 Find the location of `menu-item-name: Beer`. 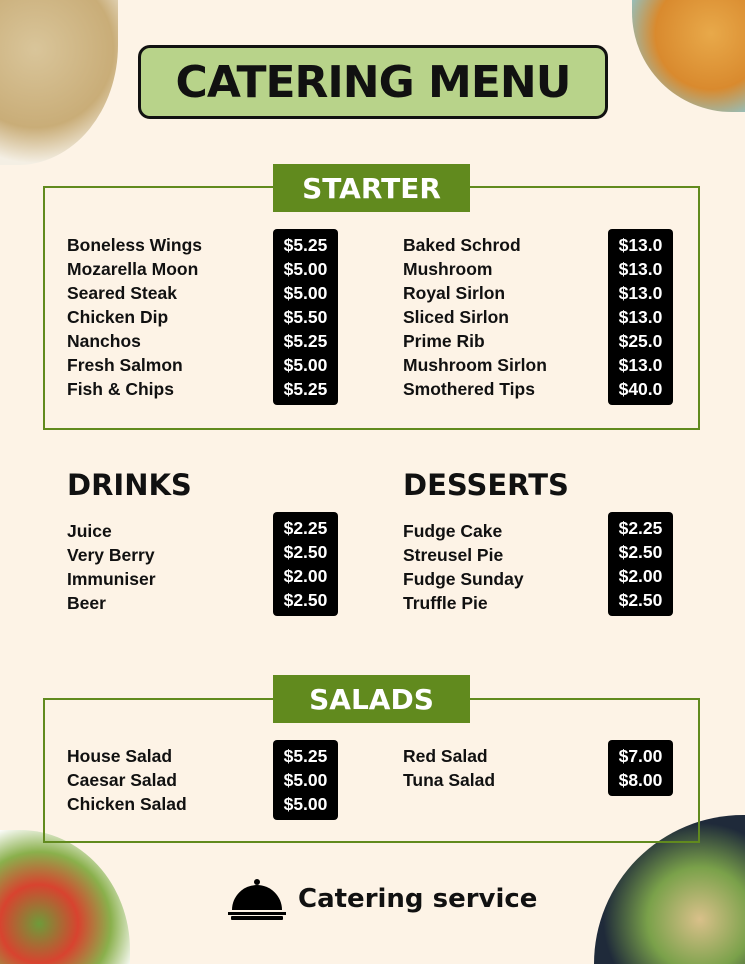

menu-item-name: Beer is located at coordinates (86, 603).